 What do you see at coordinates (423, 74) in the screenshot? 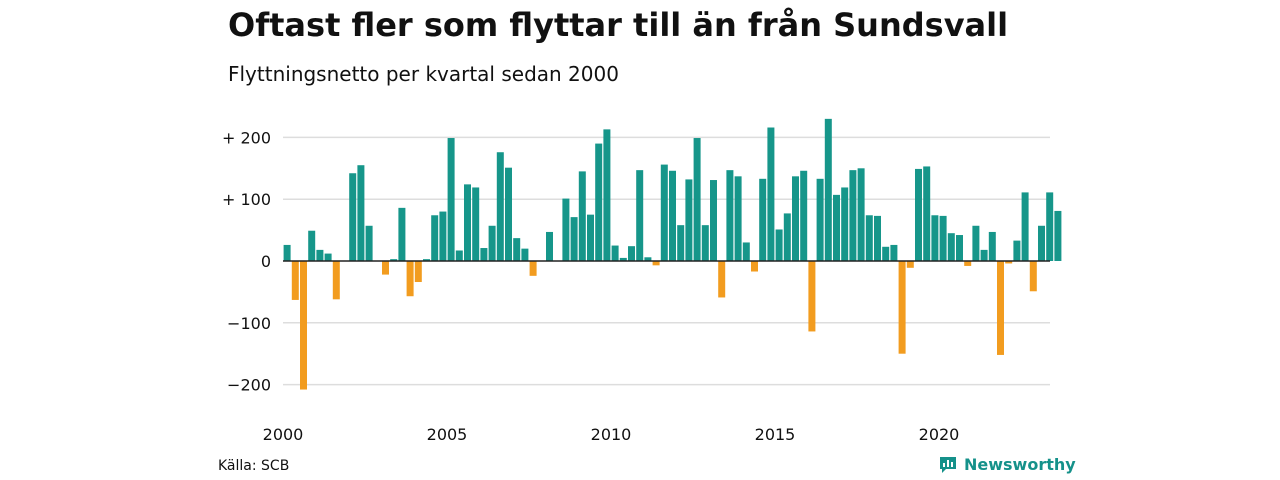
I see `chart-subtitle: Flyttningsnetto per kvartal sedan 2000` at bounding box center [423, 74].